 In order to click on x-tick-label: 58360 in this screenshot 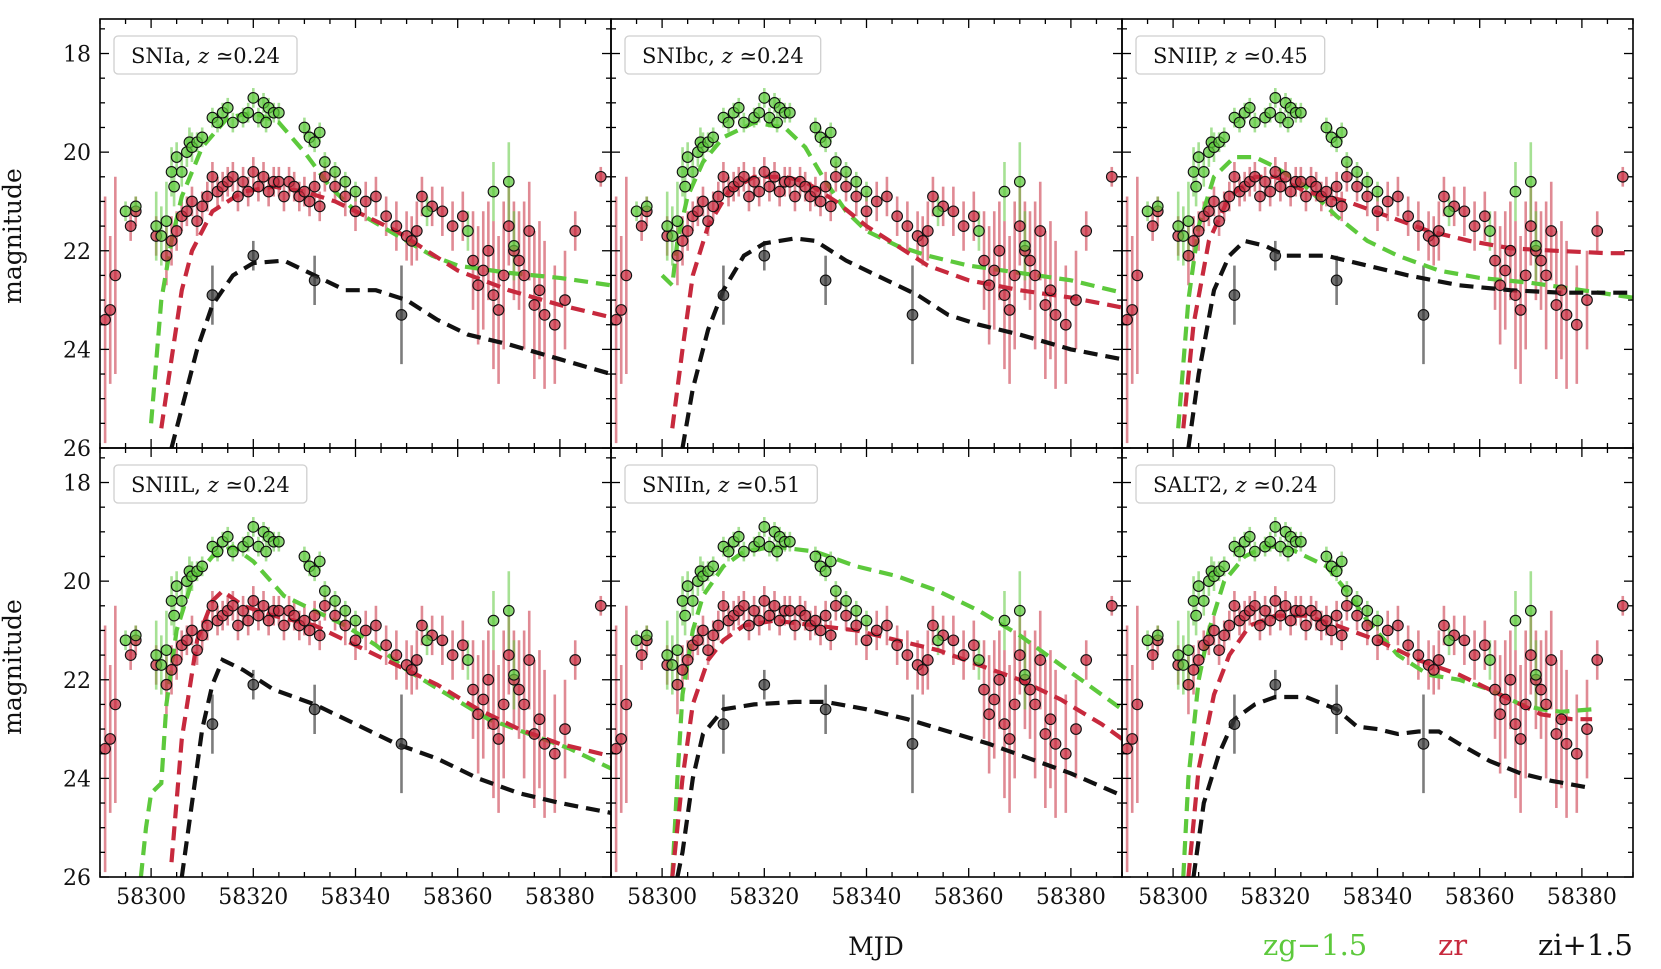, I will do `click(1480, 897)`.